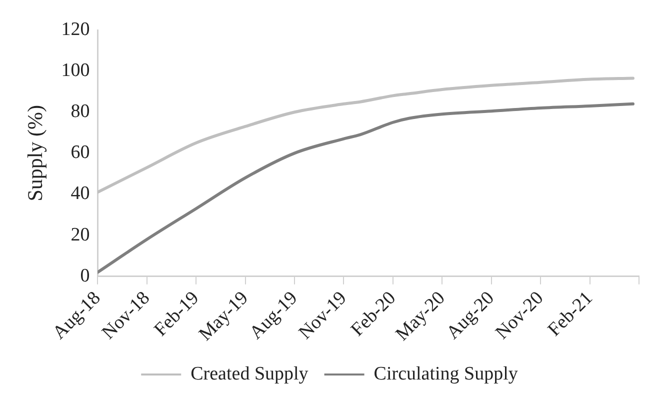 The height and width of the screenshot is (402, 664). I want to click on legend-label: Created Supply, so click(249, 373).